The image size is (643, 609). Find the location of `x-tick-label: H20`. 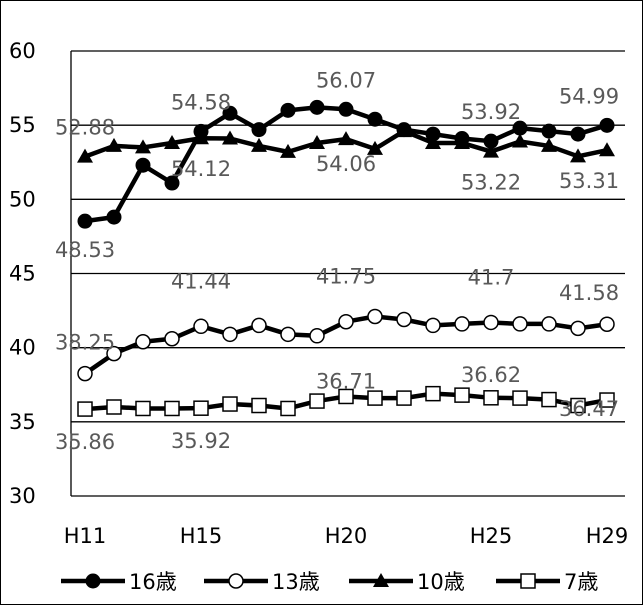

x-tick-label: H20 is located at coordinates (346, 536).